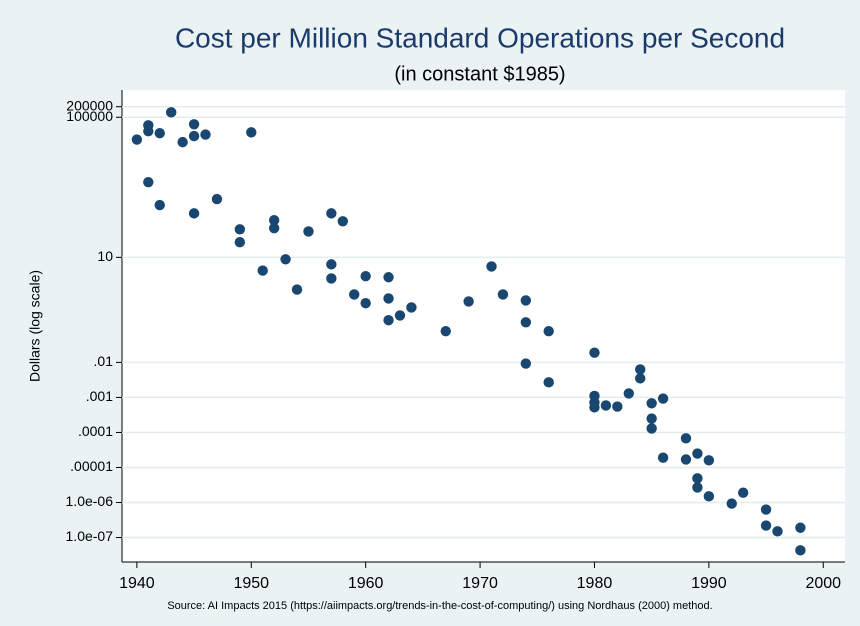 The width and height of the screenshot is (860, 626). Describe the element at coordinates (137, 583) in the screenshot. I see `x-tick-label: 1940` at that location.